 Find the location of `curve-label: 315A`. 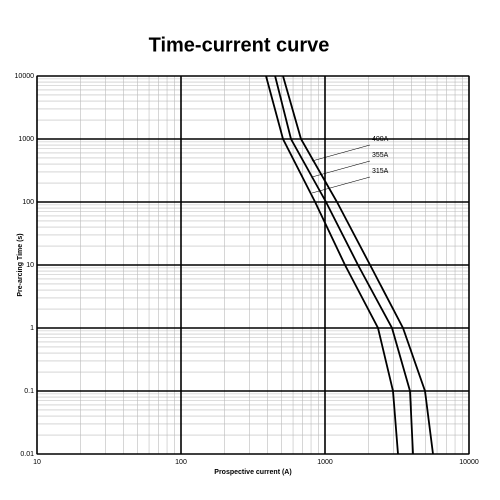

curve-label: 315A is located at coordinates (380, 171).